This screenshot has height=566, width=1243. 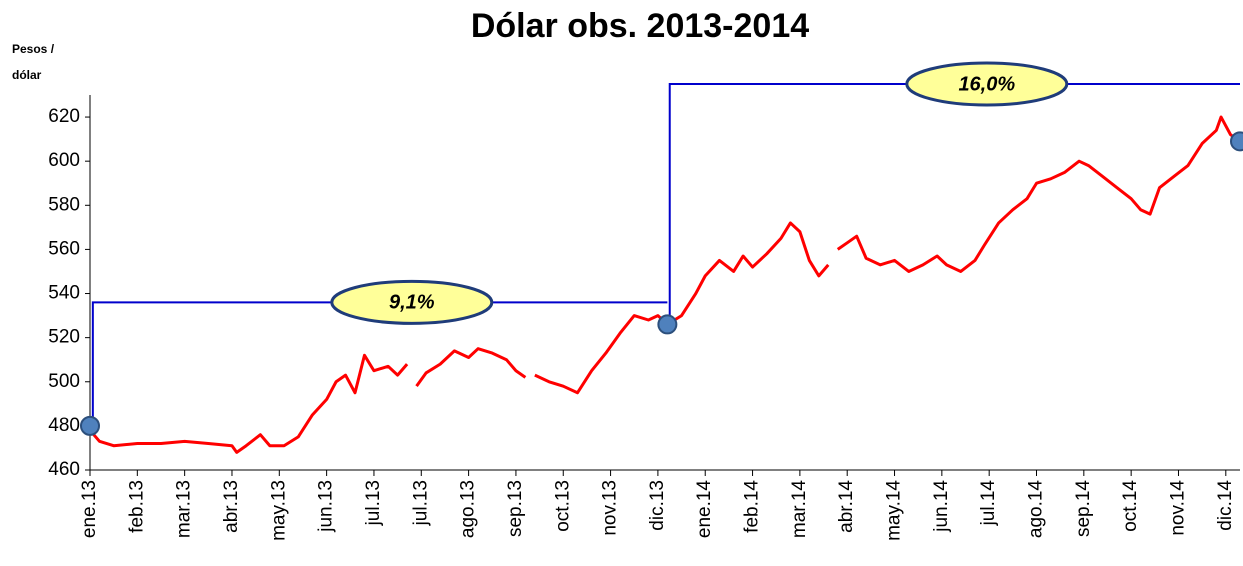 What do you see at coordinates (64, 248) in the screenshot?
I see `y-tick-label: 560` at bounding box center [64, 248].